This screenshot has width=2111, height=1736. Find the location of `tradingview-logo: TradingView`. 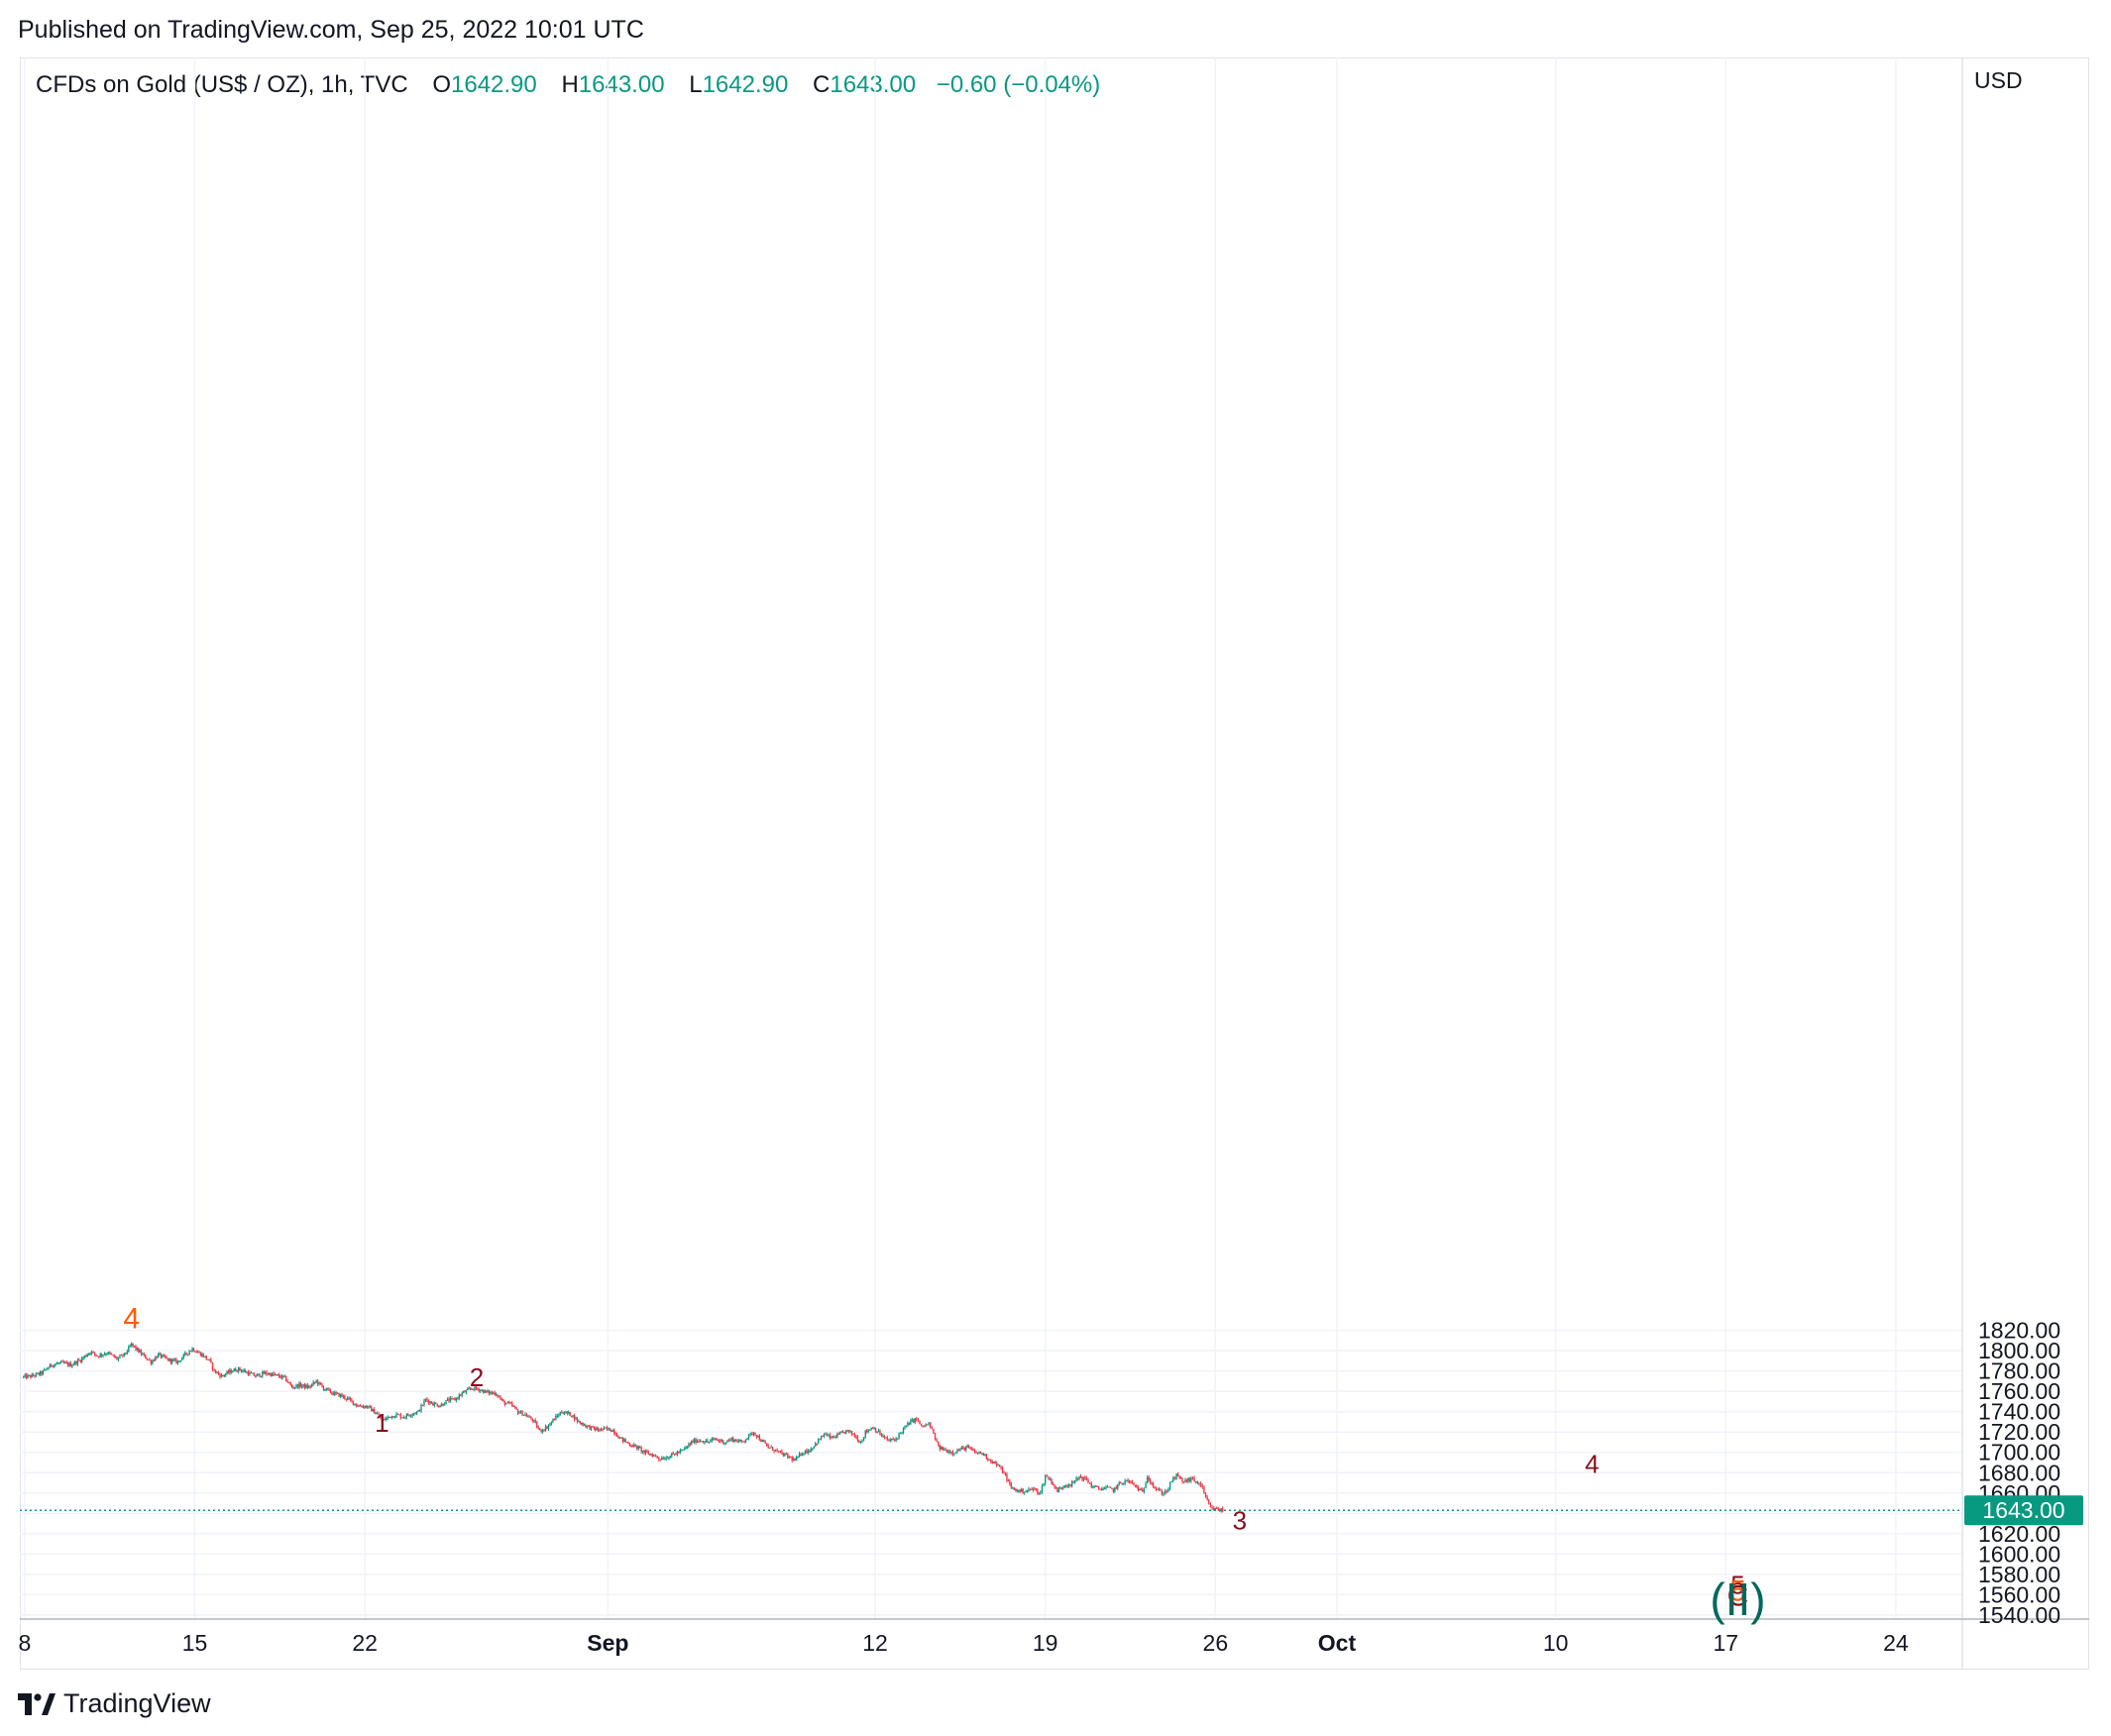

tradingview-logo: TradingView is located at coordinates (114, 1703).